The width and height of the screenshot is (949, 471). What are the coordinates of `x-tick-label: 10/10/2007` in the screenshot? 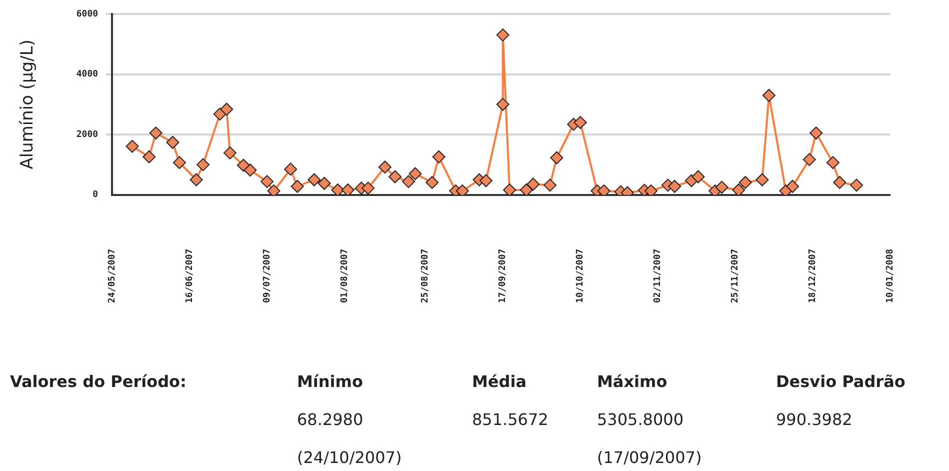 It's located at (581, 276).